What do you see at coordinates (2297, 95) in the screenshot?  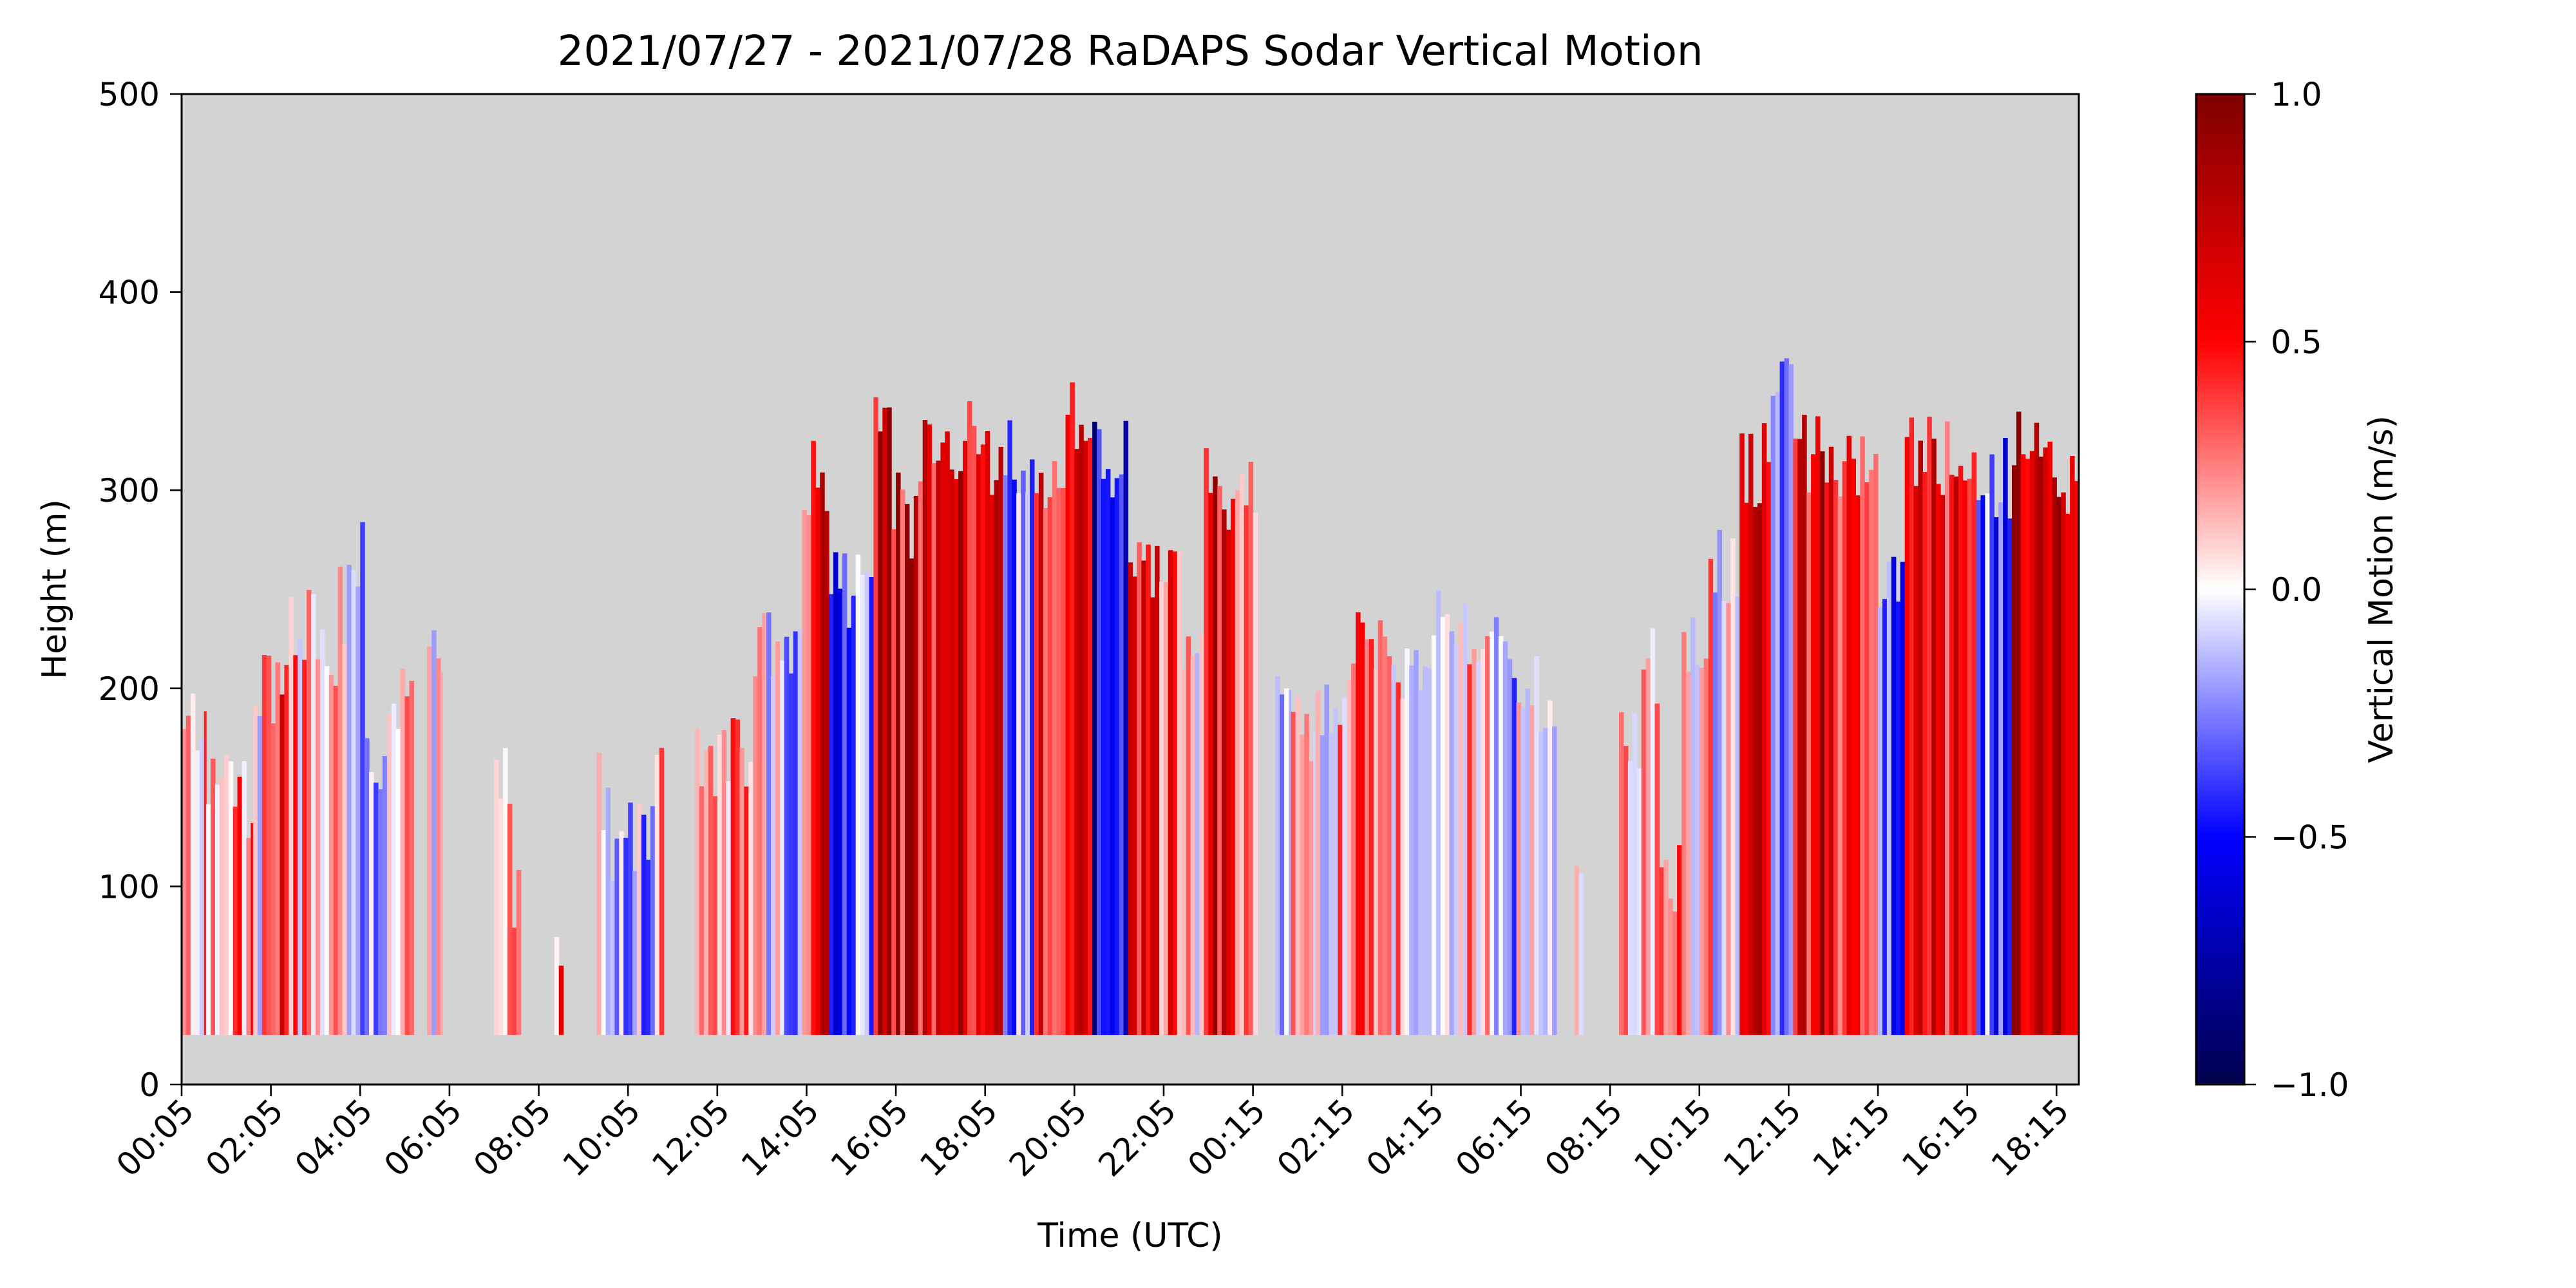 I see `colorbar-tick-label: 1.0` at bounding box center [2297, 95].